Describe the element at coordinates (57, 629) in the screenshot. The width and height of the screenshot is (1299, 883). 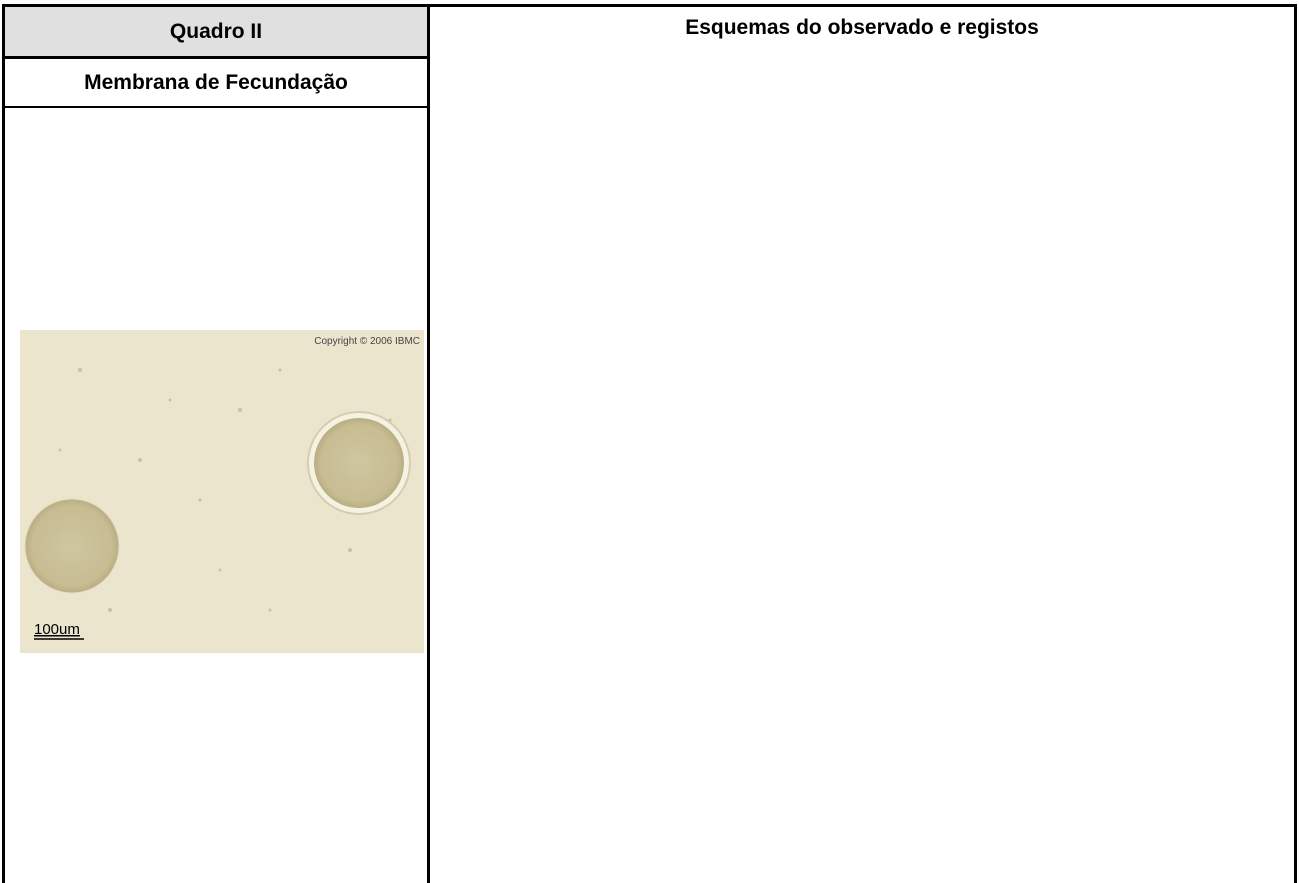
I see `scale-label: 100um` at that location.